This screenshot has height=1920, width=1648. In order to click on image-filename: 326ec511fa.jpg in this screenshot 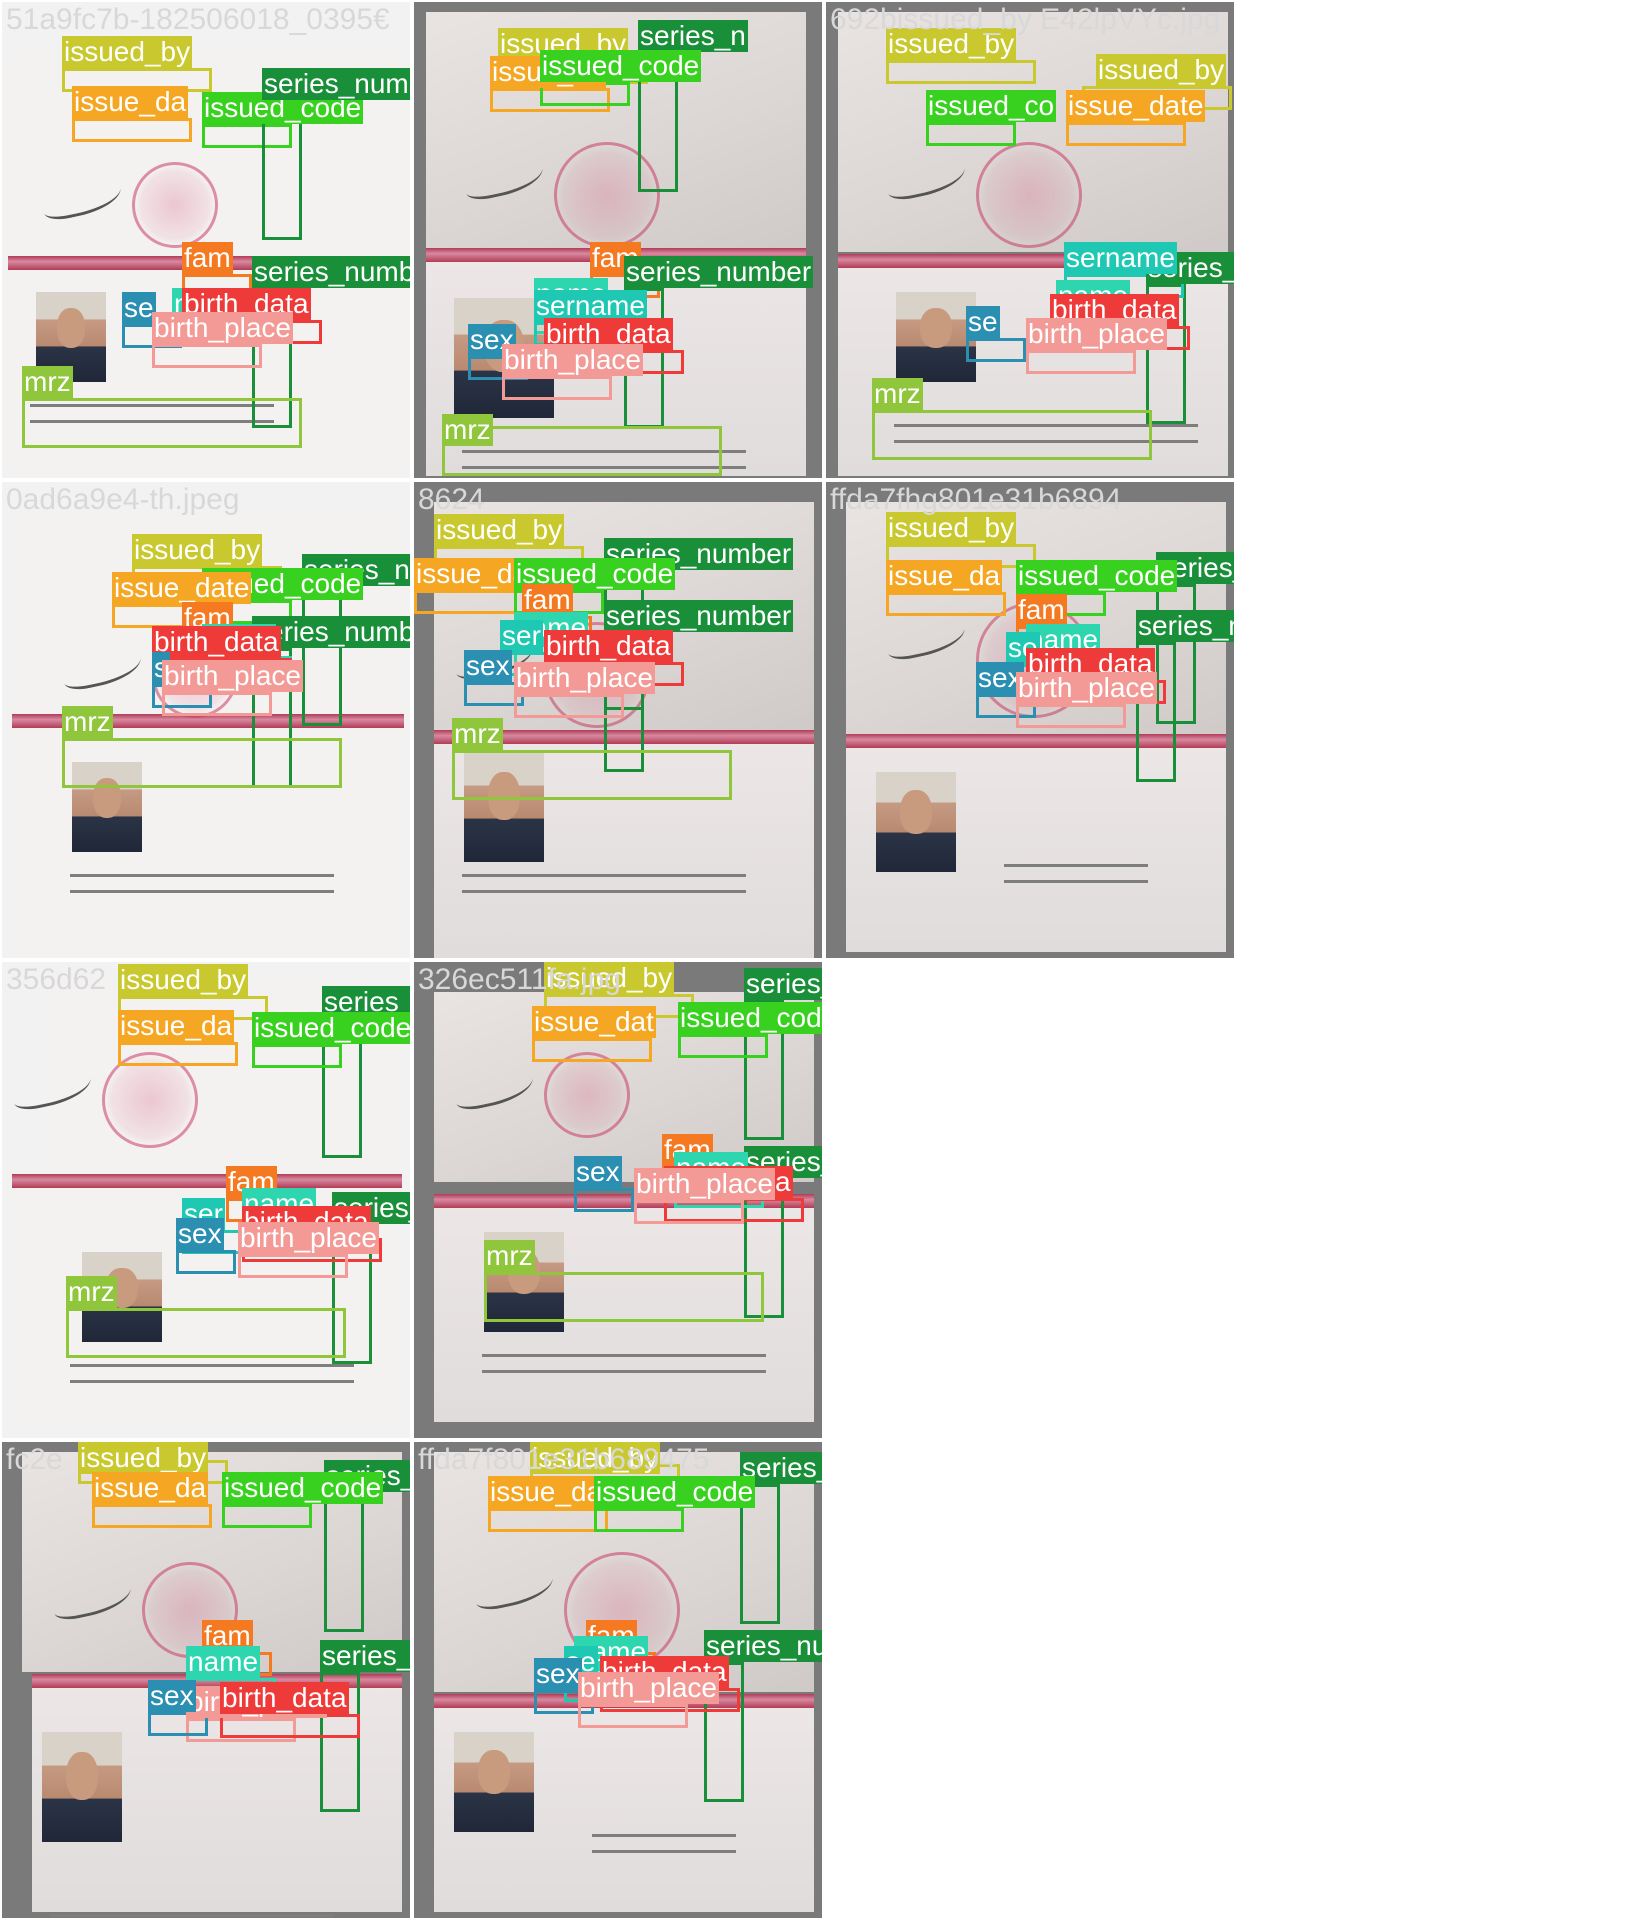, I will do `click(519, 979)`.